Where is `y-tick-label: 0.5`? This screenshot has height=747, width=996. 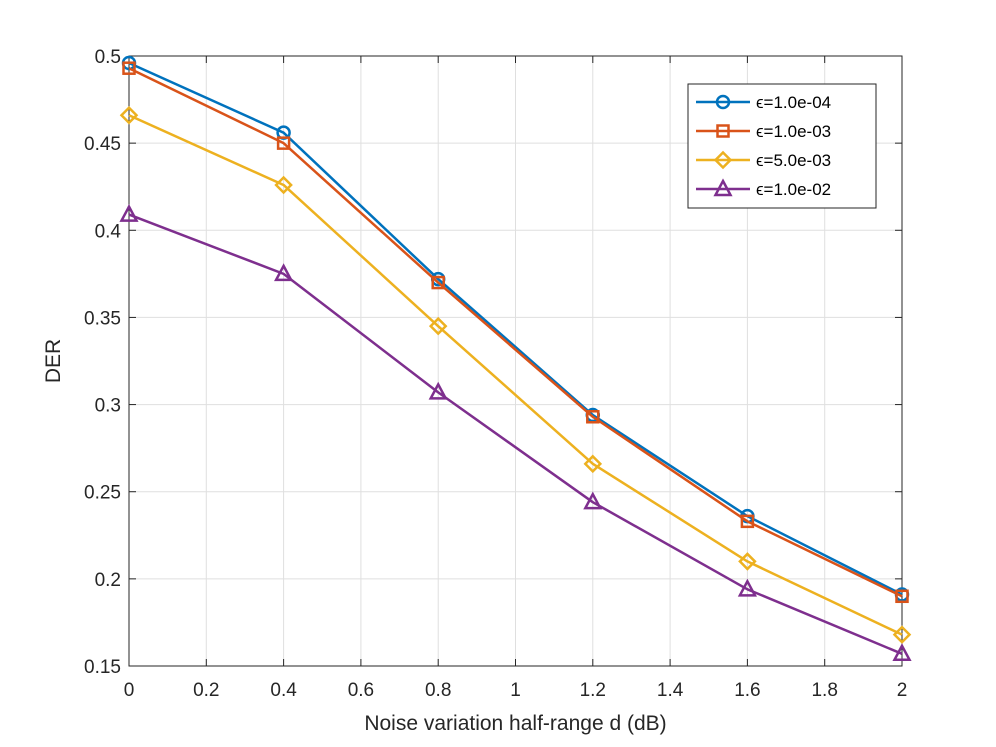
y-tick-label: 0.5 is located at coordinates (108, 57).